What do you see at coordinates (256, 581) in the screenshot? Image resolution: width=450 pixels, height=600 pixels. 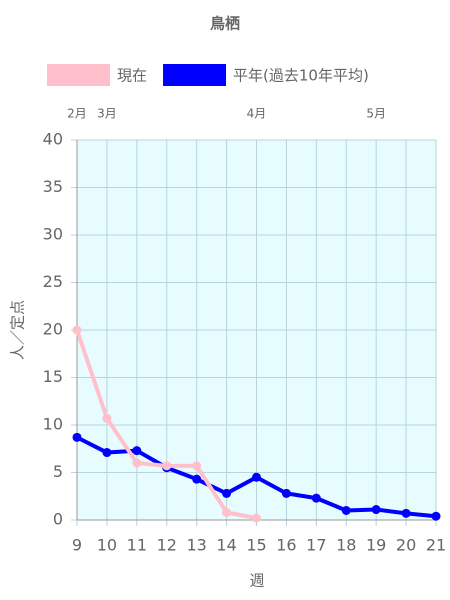 I see `x-axis-label: 週` at bounding box center [256, 581].